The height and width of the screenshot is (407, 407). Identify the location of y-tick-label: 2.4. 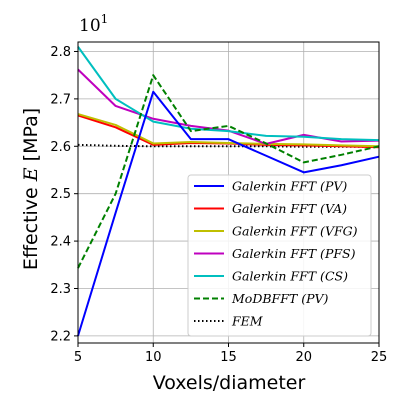
(60, 242).